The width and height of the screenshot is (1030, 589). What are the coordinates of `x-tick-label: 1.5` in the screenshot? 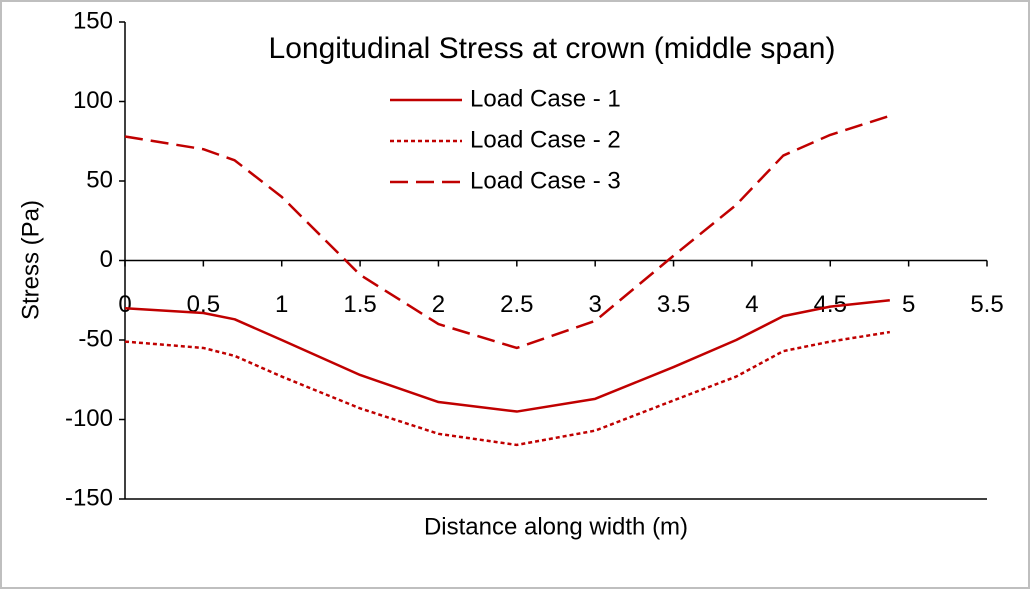 It's located at (359, 304).